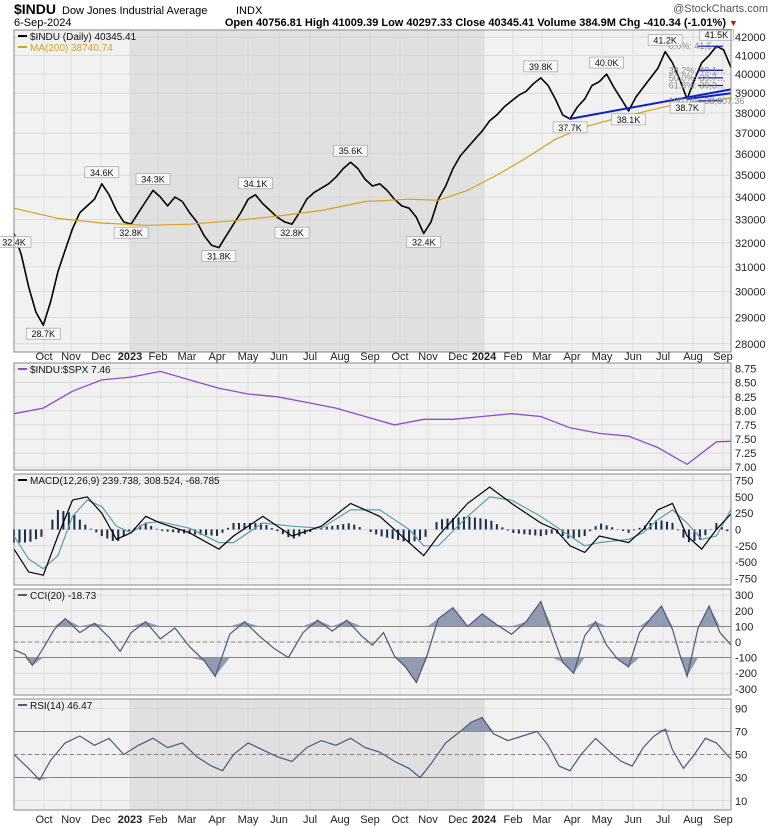 The image size is (780, 828). Describe the element at coordinates (351, 151) in the screenshot. I see `price-annotation: 35.6K` at that location.